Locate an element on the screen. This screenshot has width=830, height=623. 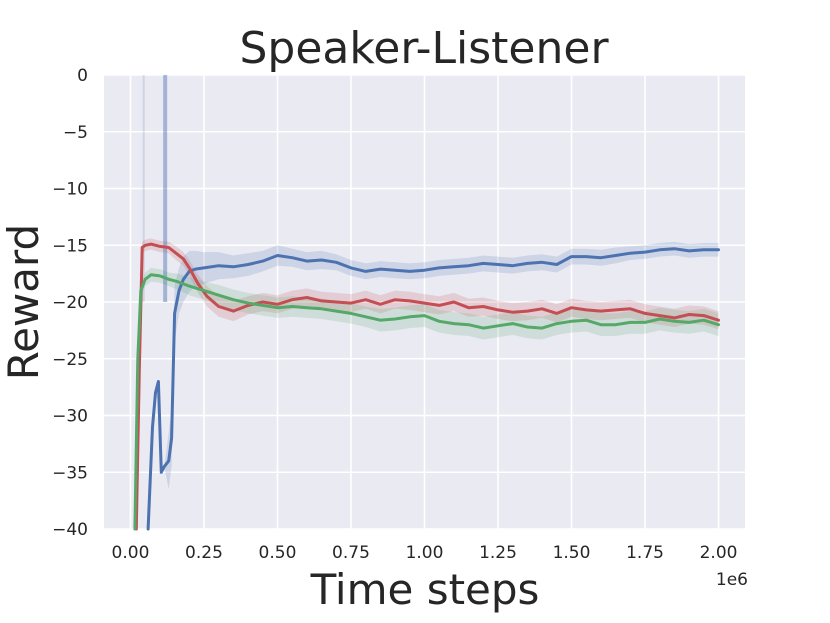
y-axis-label: Reward is located at coordinates (24, 302).